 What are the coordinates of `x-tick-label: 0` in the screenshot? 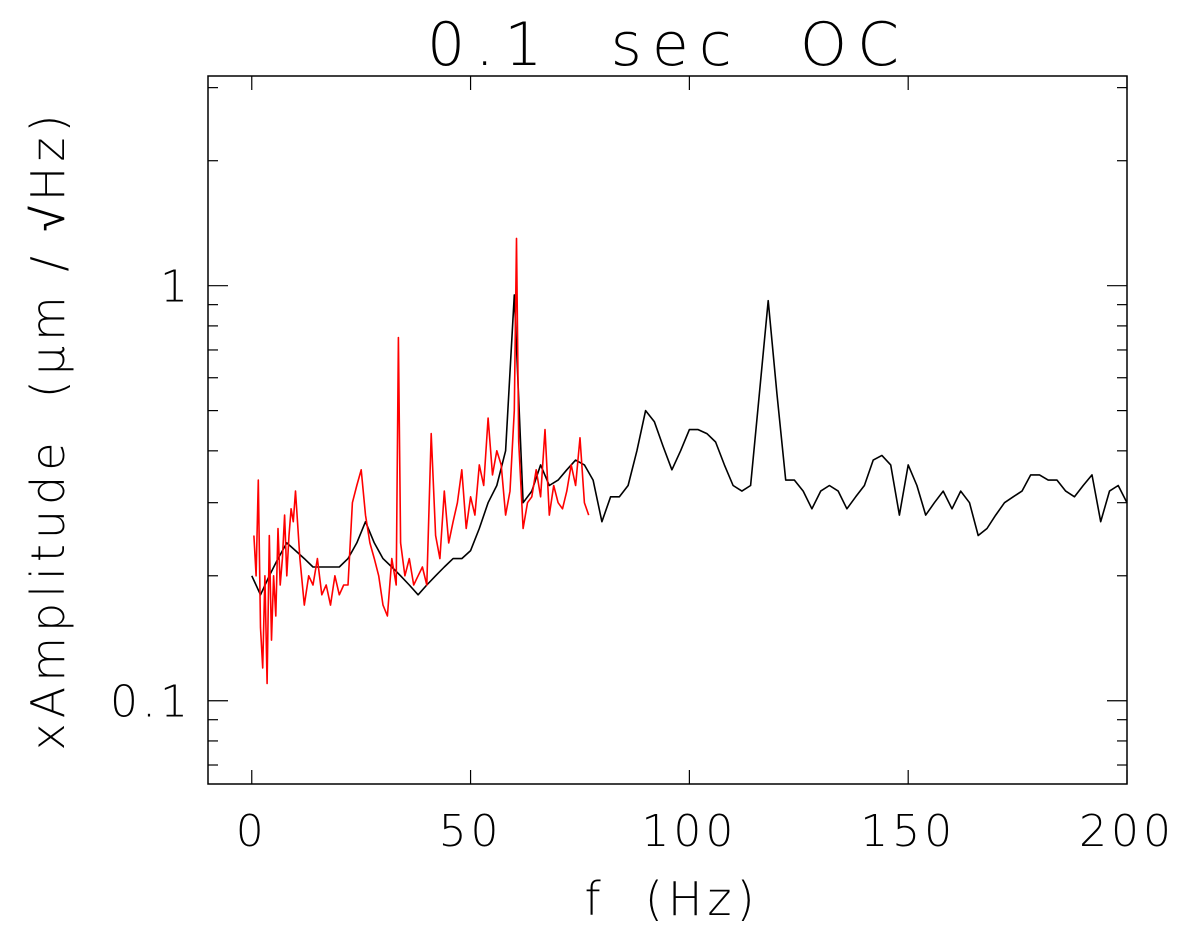 It's located at (252, 831).